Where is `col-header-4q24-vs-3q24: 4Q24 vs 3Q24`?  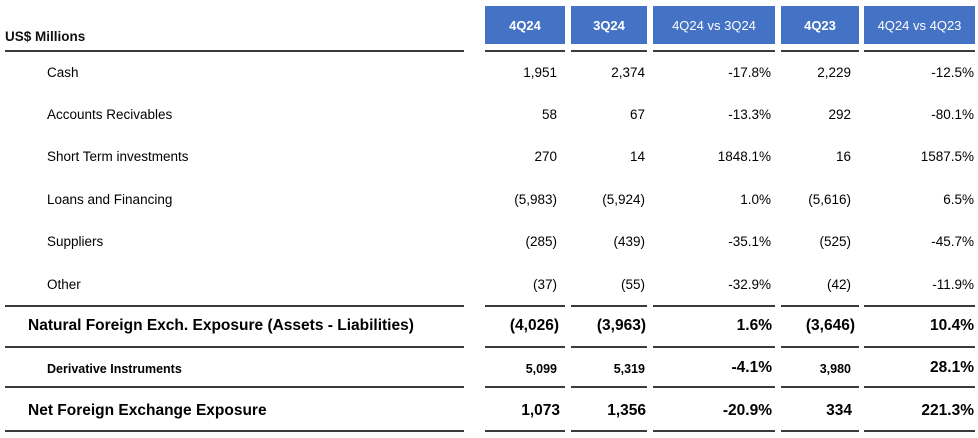
col-header-4q24-vs-3q24: 4Q24 vs 3Q24 is located at coordinates (714, 25).